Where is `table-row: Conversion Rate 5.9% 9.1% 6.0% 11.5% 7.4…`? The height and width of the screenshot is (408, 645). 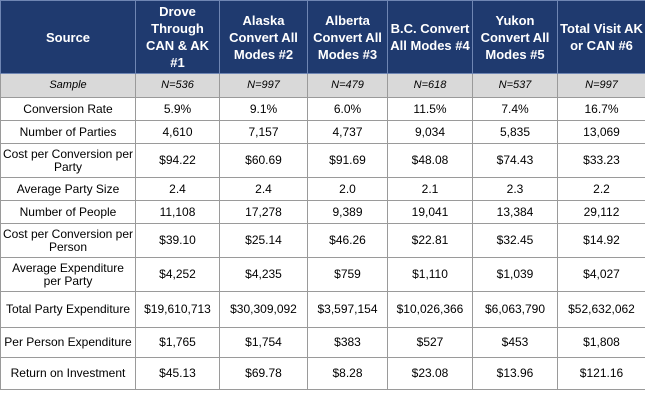
table-row: Conversion Rate 5.9% 9.1% 6.0% 11.5% 7.4… is located at coordinates (322, 109).